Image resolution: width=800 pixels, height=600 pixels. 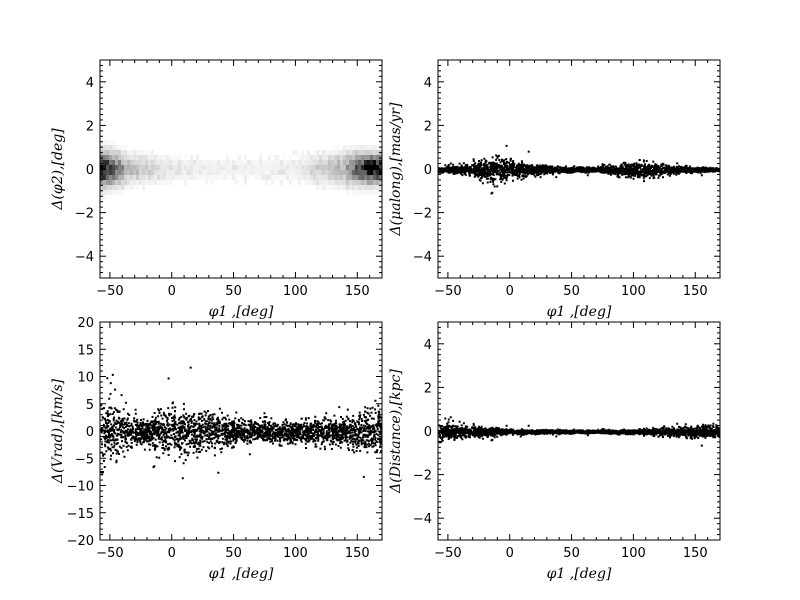 I want to click on y-tick-label: 4, so click(x=90, y=83).